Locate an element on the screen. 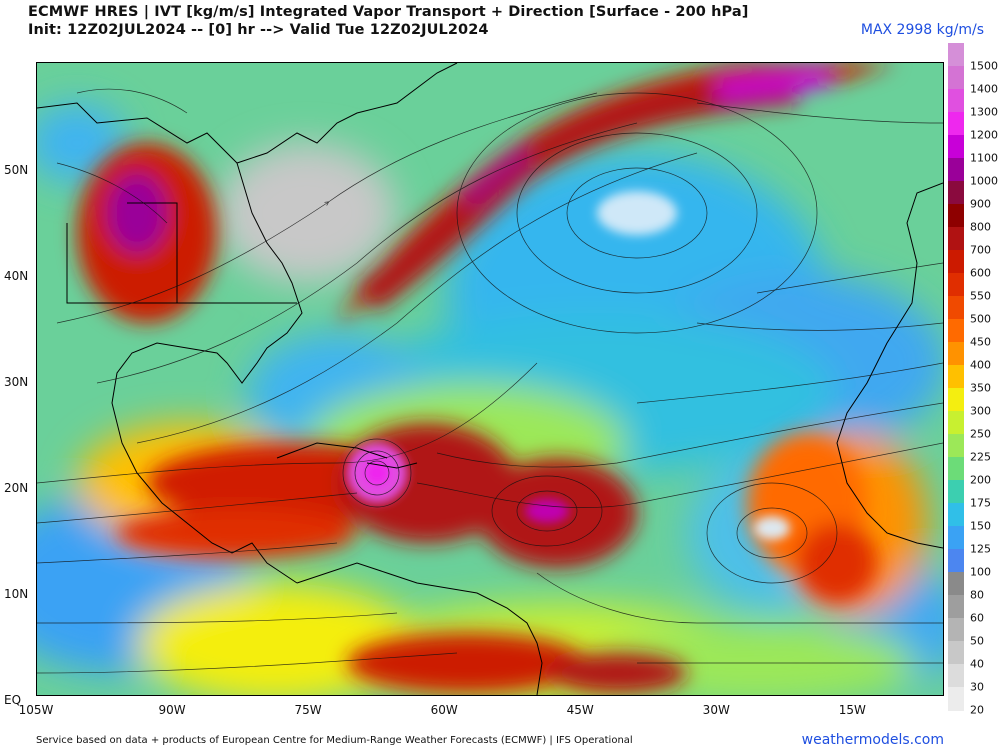 Image resolution: width=1000 pixels, height=750 pixels. colorbar-label: 550 is located at coordinates (980, 296).